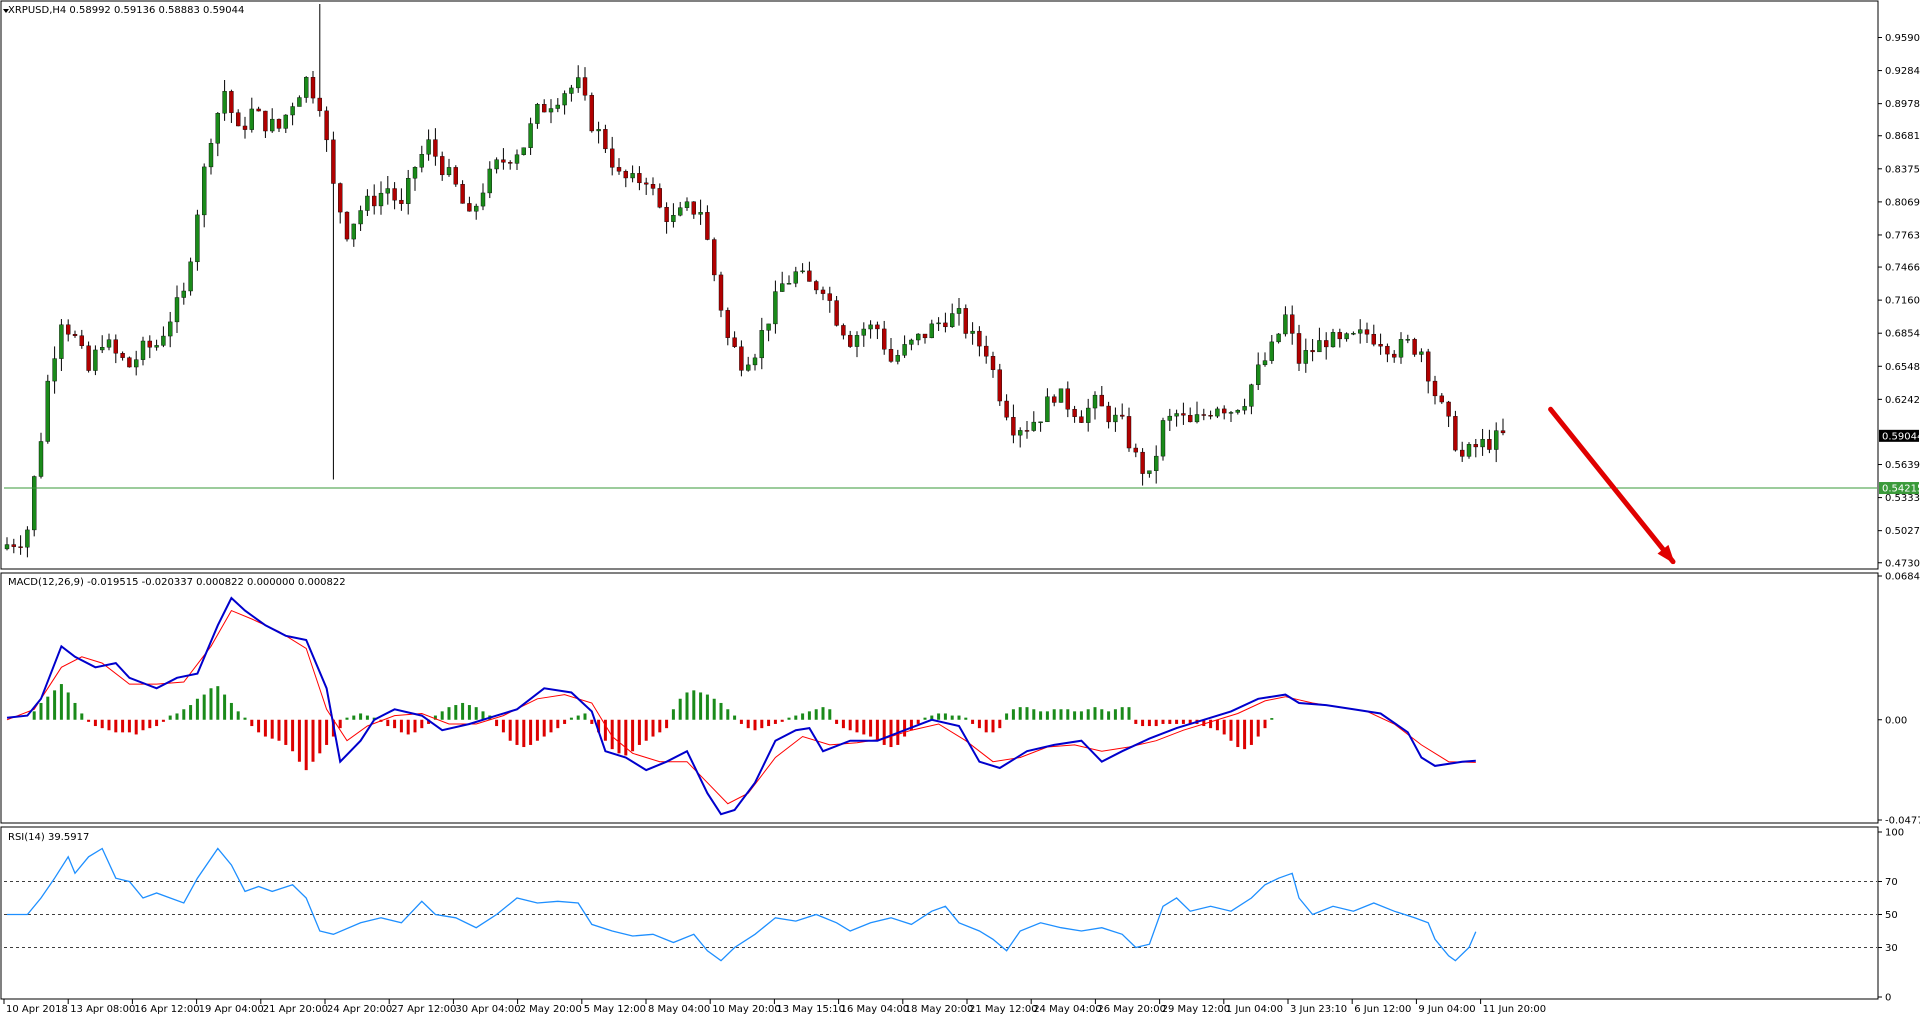  Describe the element at coordinates (6, 11) in the screenshot. I see `price-pane-menu-icon` at that location.